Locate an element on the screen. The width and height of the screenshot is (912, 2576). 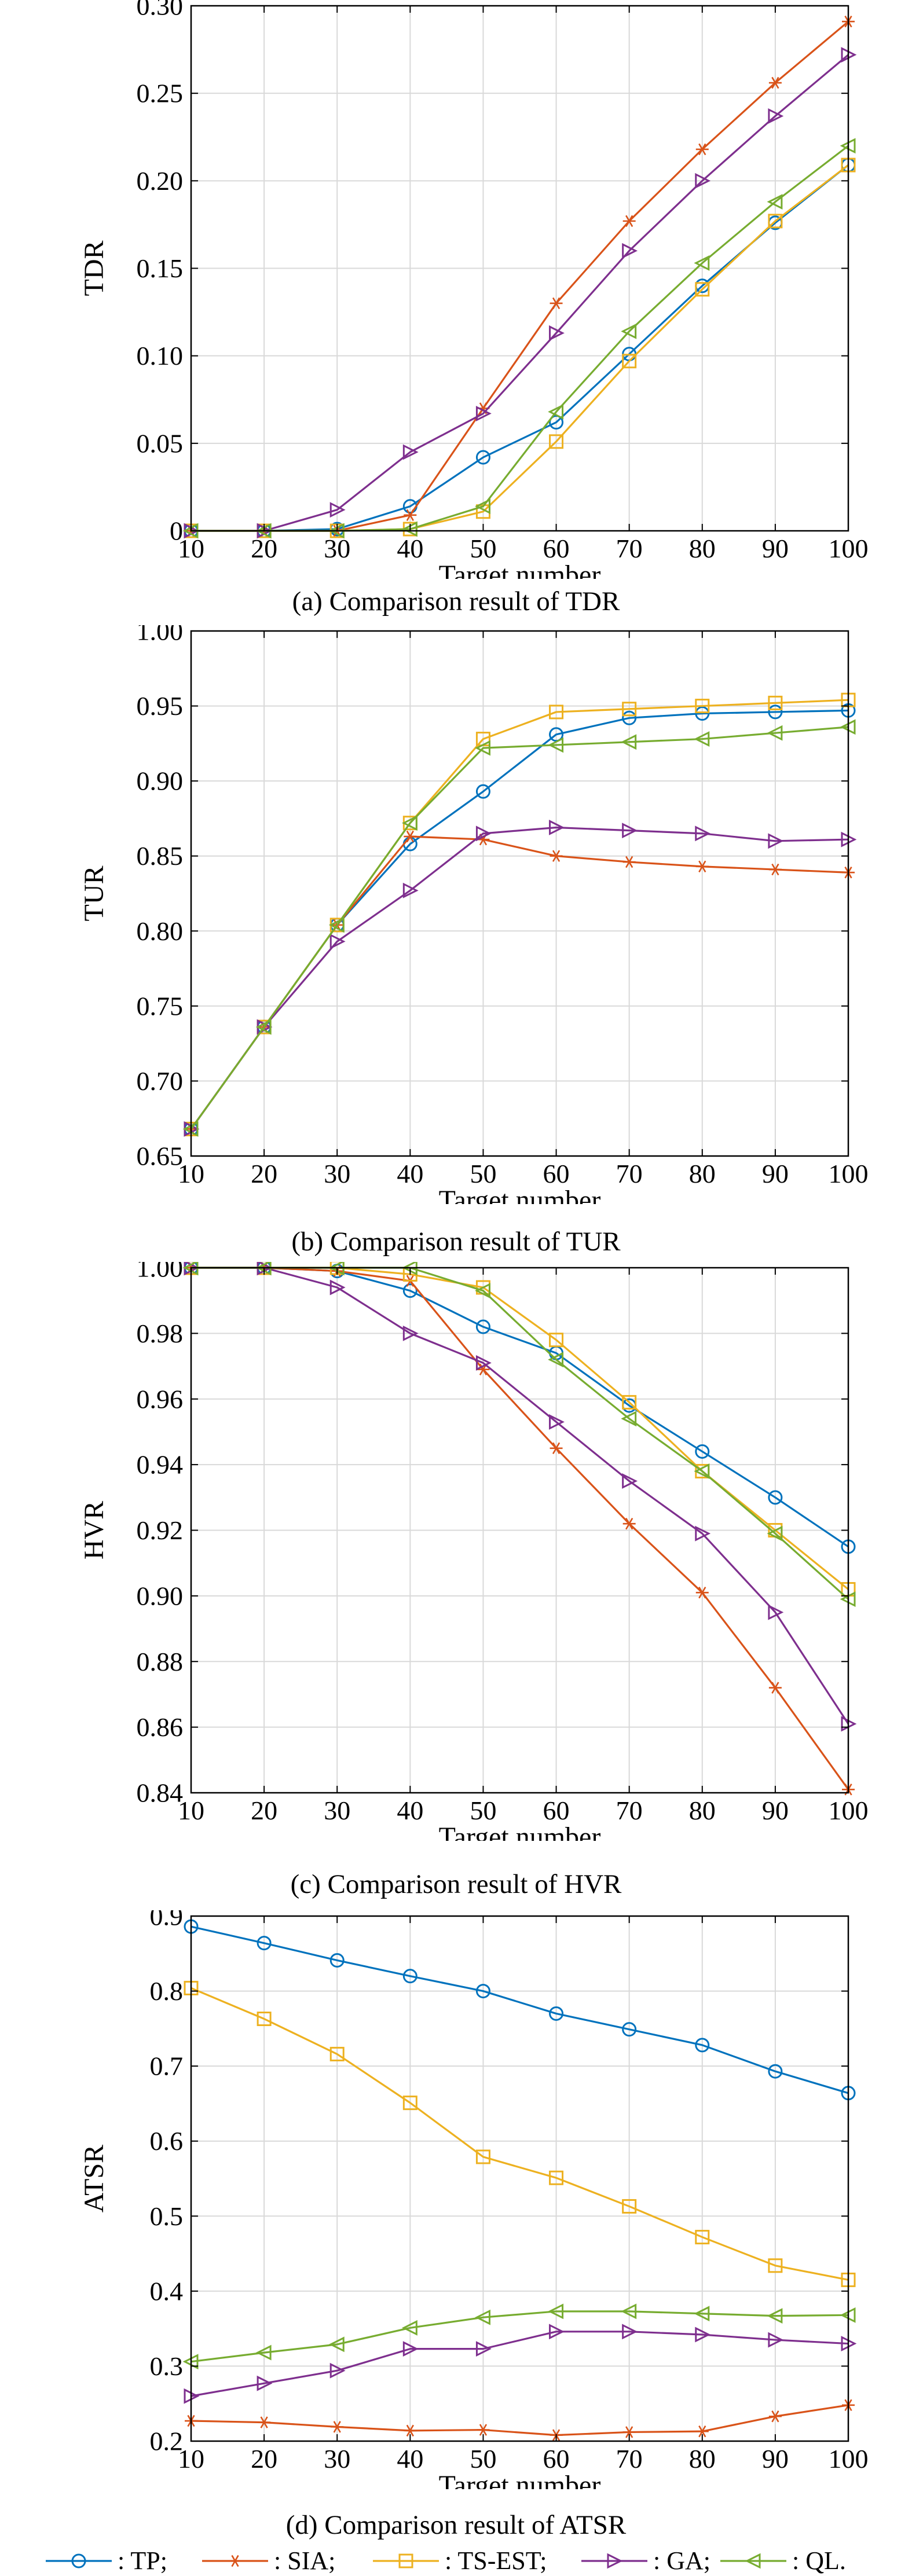
hvr-caption: (c) Comparison result of HVR is located at coordinates (456, 1884).